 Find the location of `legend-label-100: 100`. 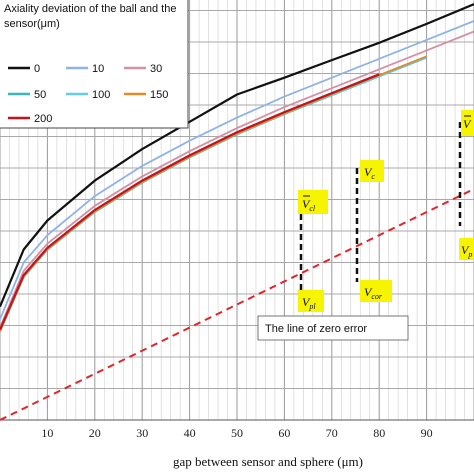

legend-label-100: 100 is located at coordinates (101, 95).